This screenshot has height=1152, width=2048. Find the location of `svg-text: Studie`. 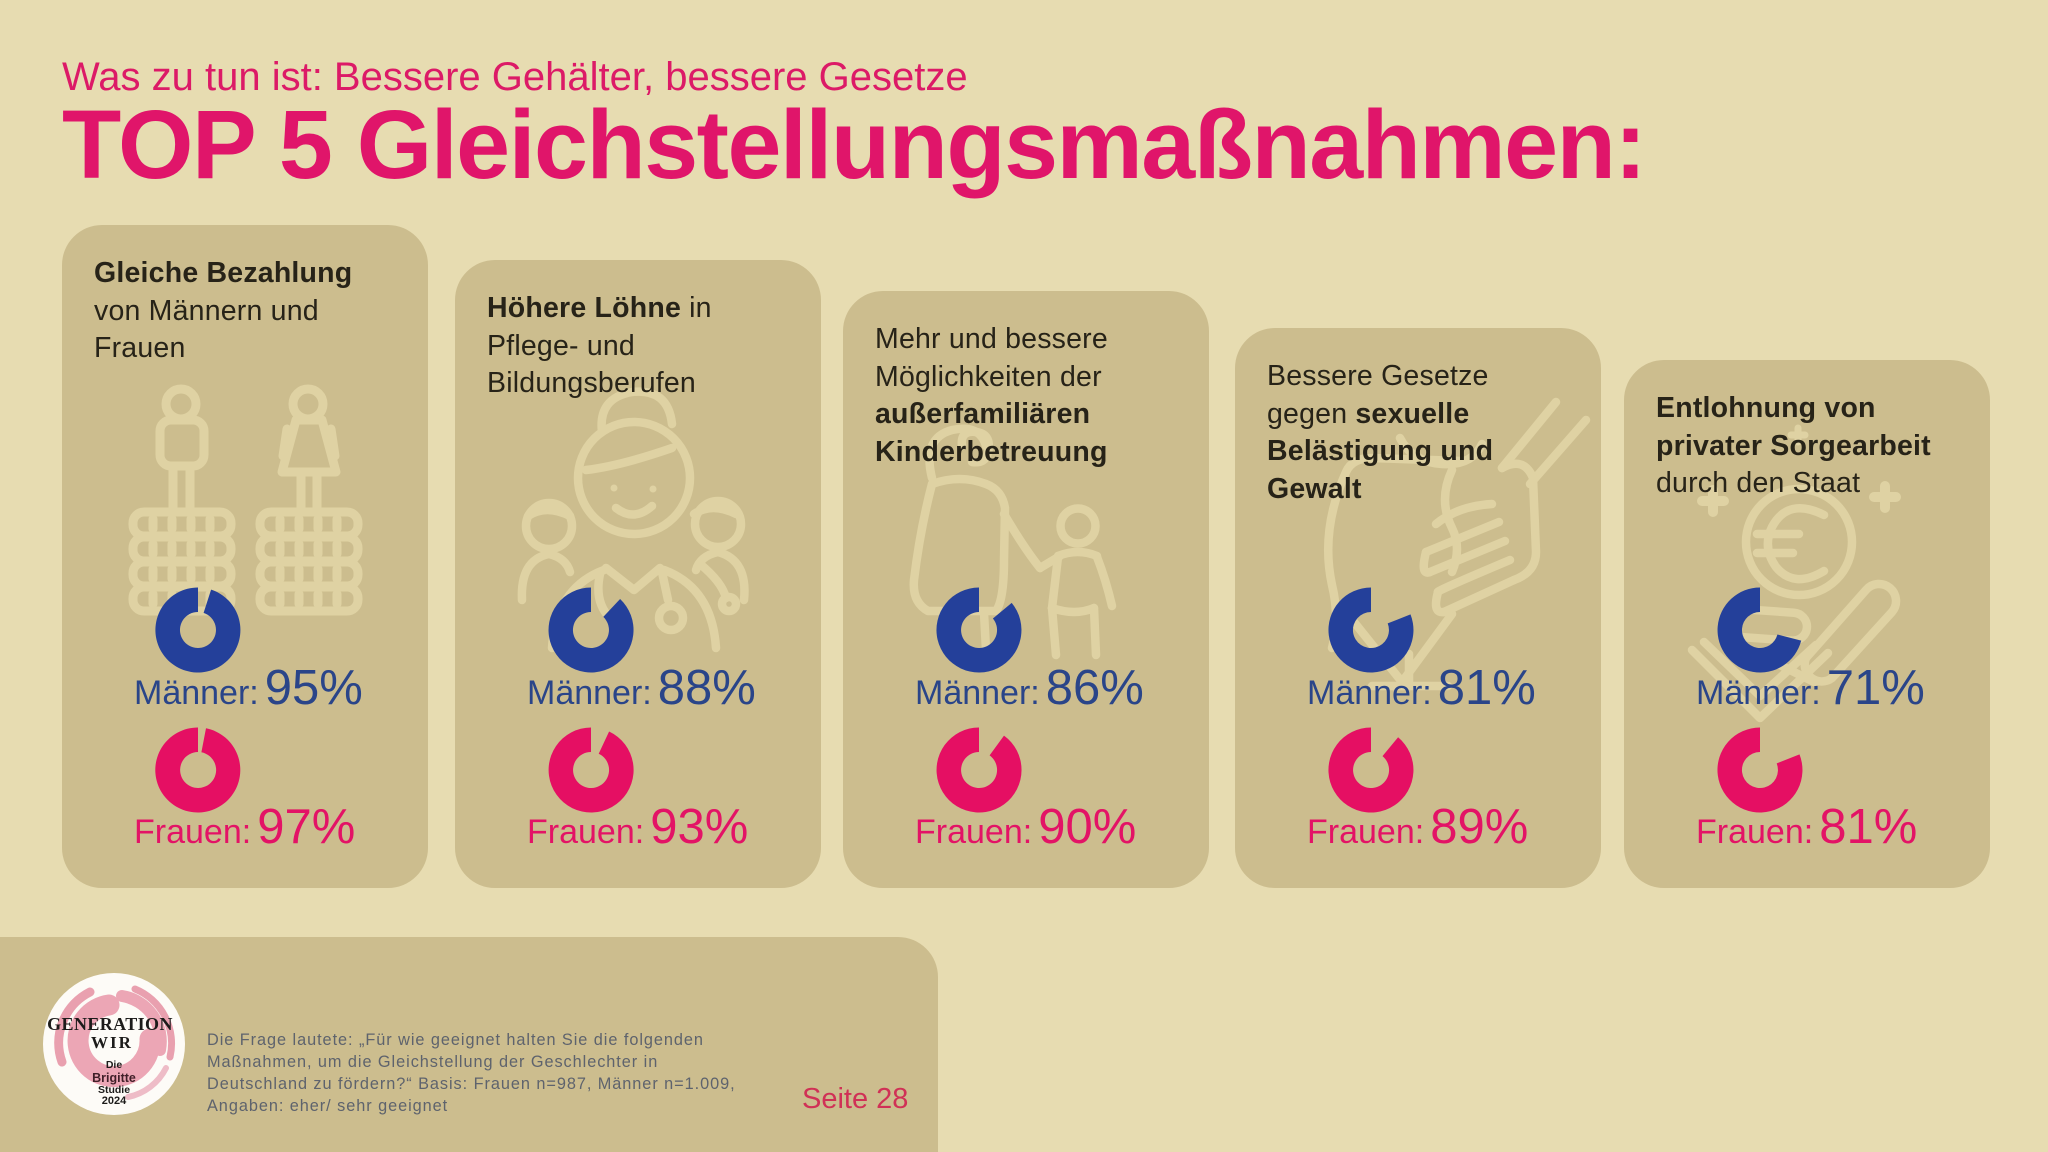

svg-text: Studie is located at coordinates (114, 1090).